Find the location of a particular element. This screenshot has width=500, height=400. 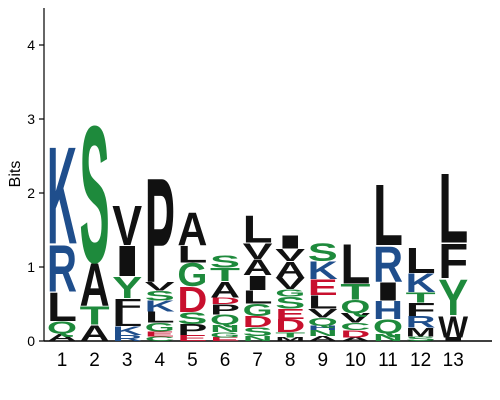

position-label: 13 is located at coordinates (453, 360).